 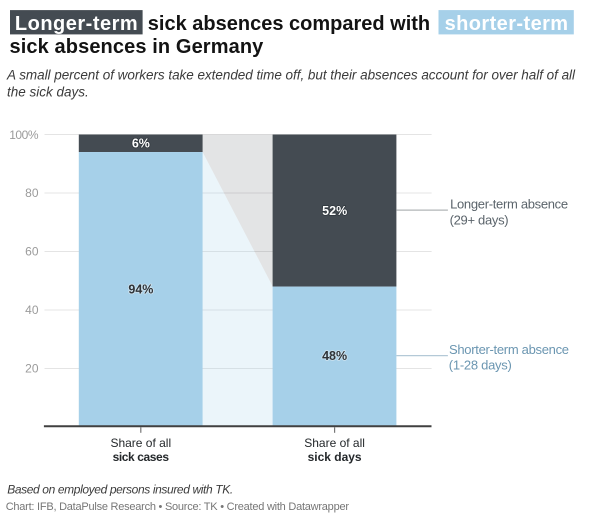 I want to click on svg-text: Longer-term, so click(x=76, y=24).